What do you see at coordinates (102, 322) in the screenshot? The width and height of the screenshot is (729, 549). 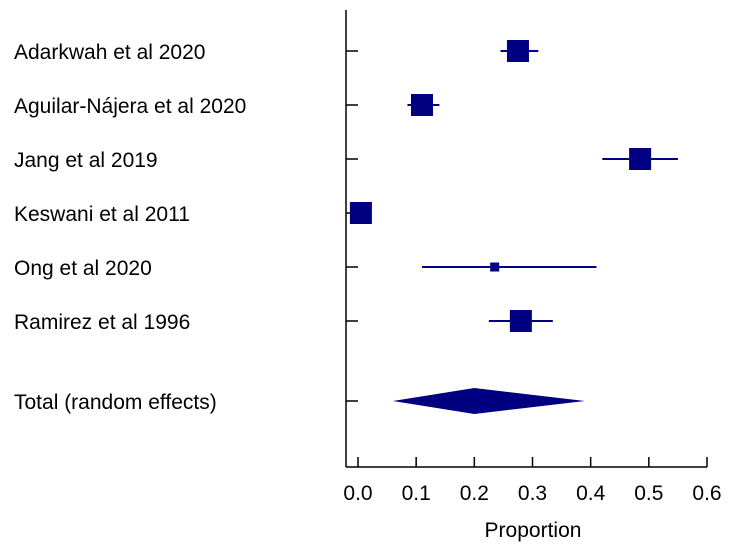 I see `study-label: Ramirez et al 1996` at bounding box center [102, 322].